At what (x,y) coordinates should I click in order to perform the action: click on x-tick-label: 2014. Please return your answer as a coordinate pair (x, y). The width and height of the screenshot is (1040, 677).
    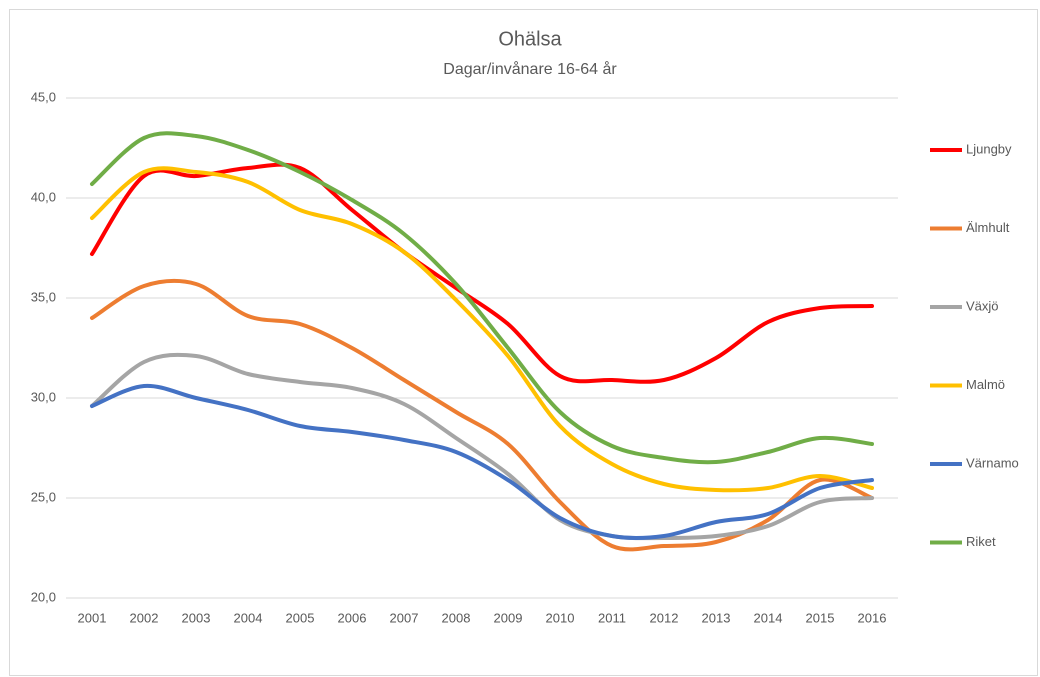
    Looking at the image, I should click on (768, 617).